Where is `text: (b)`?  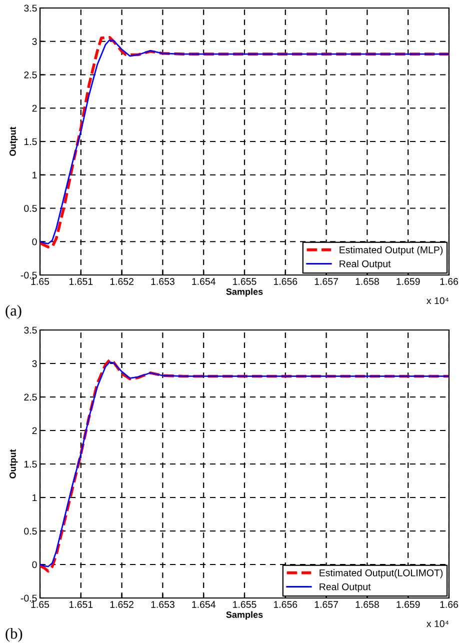 text: (b) is located at coordinates (14, 635).